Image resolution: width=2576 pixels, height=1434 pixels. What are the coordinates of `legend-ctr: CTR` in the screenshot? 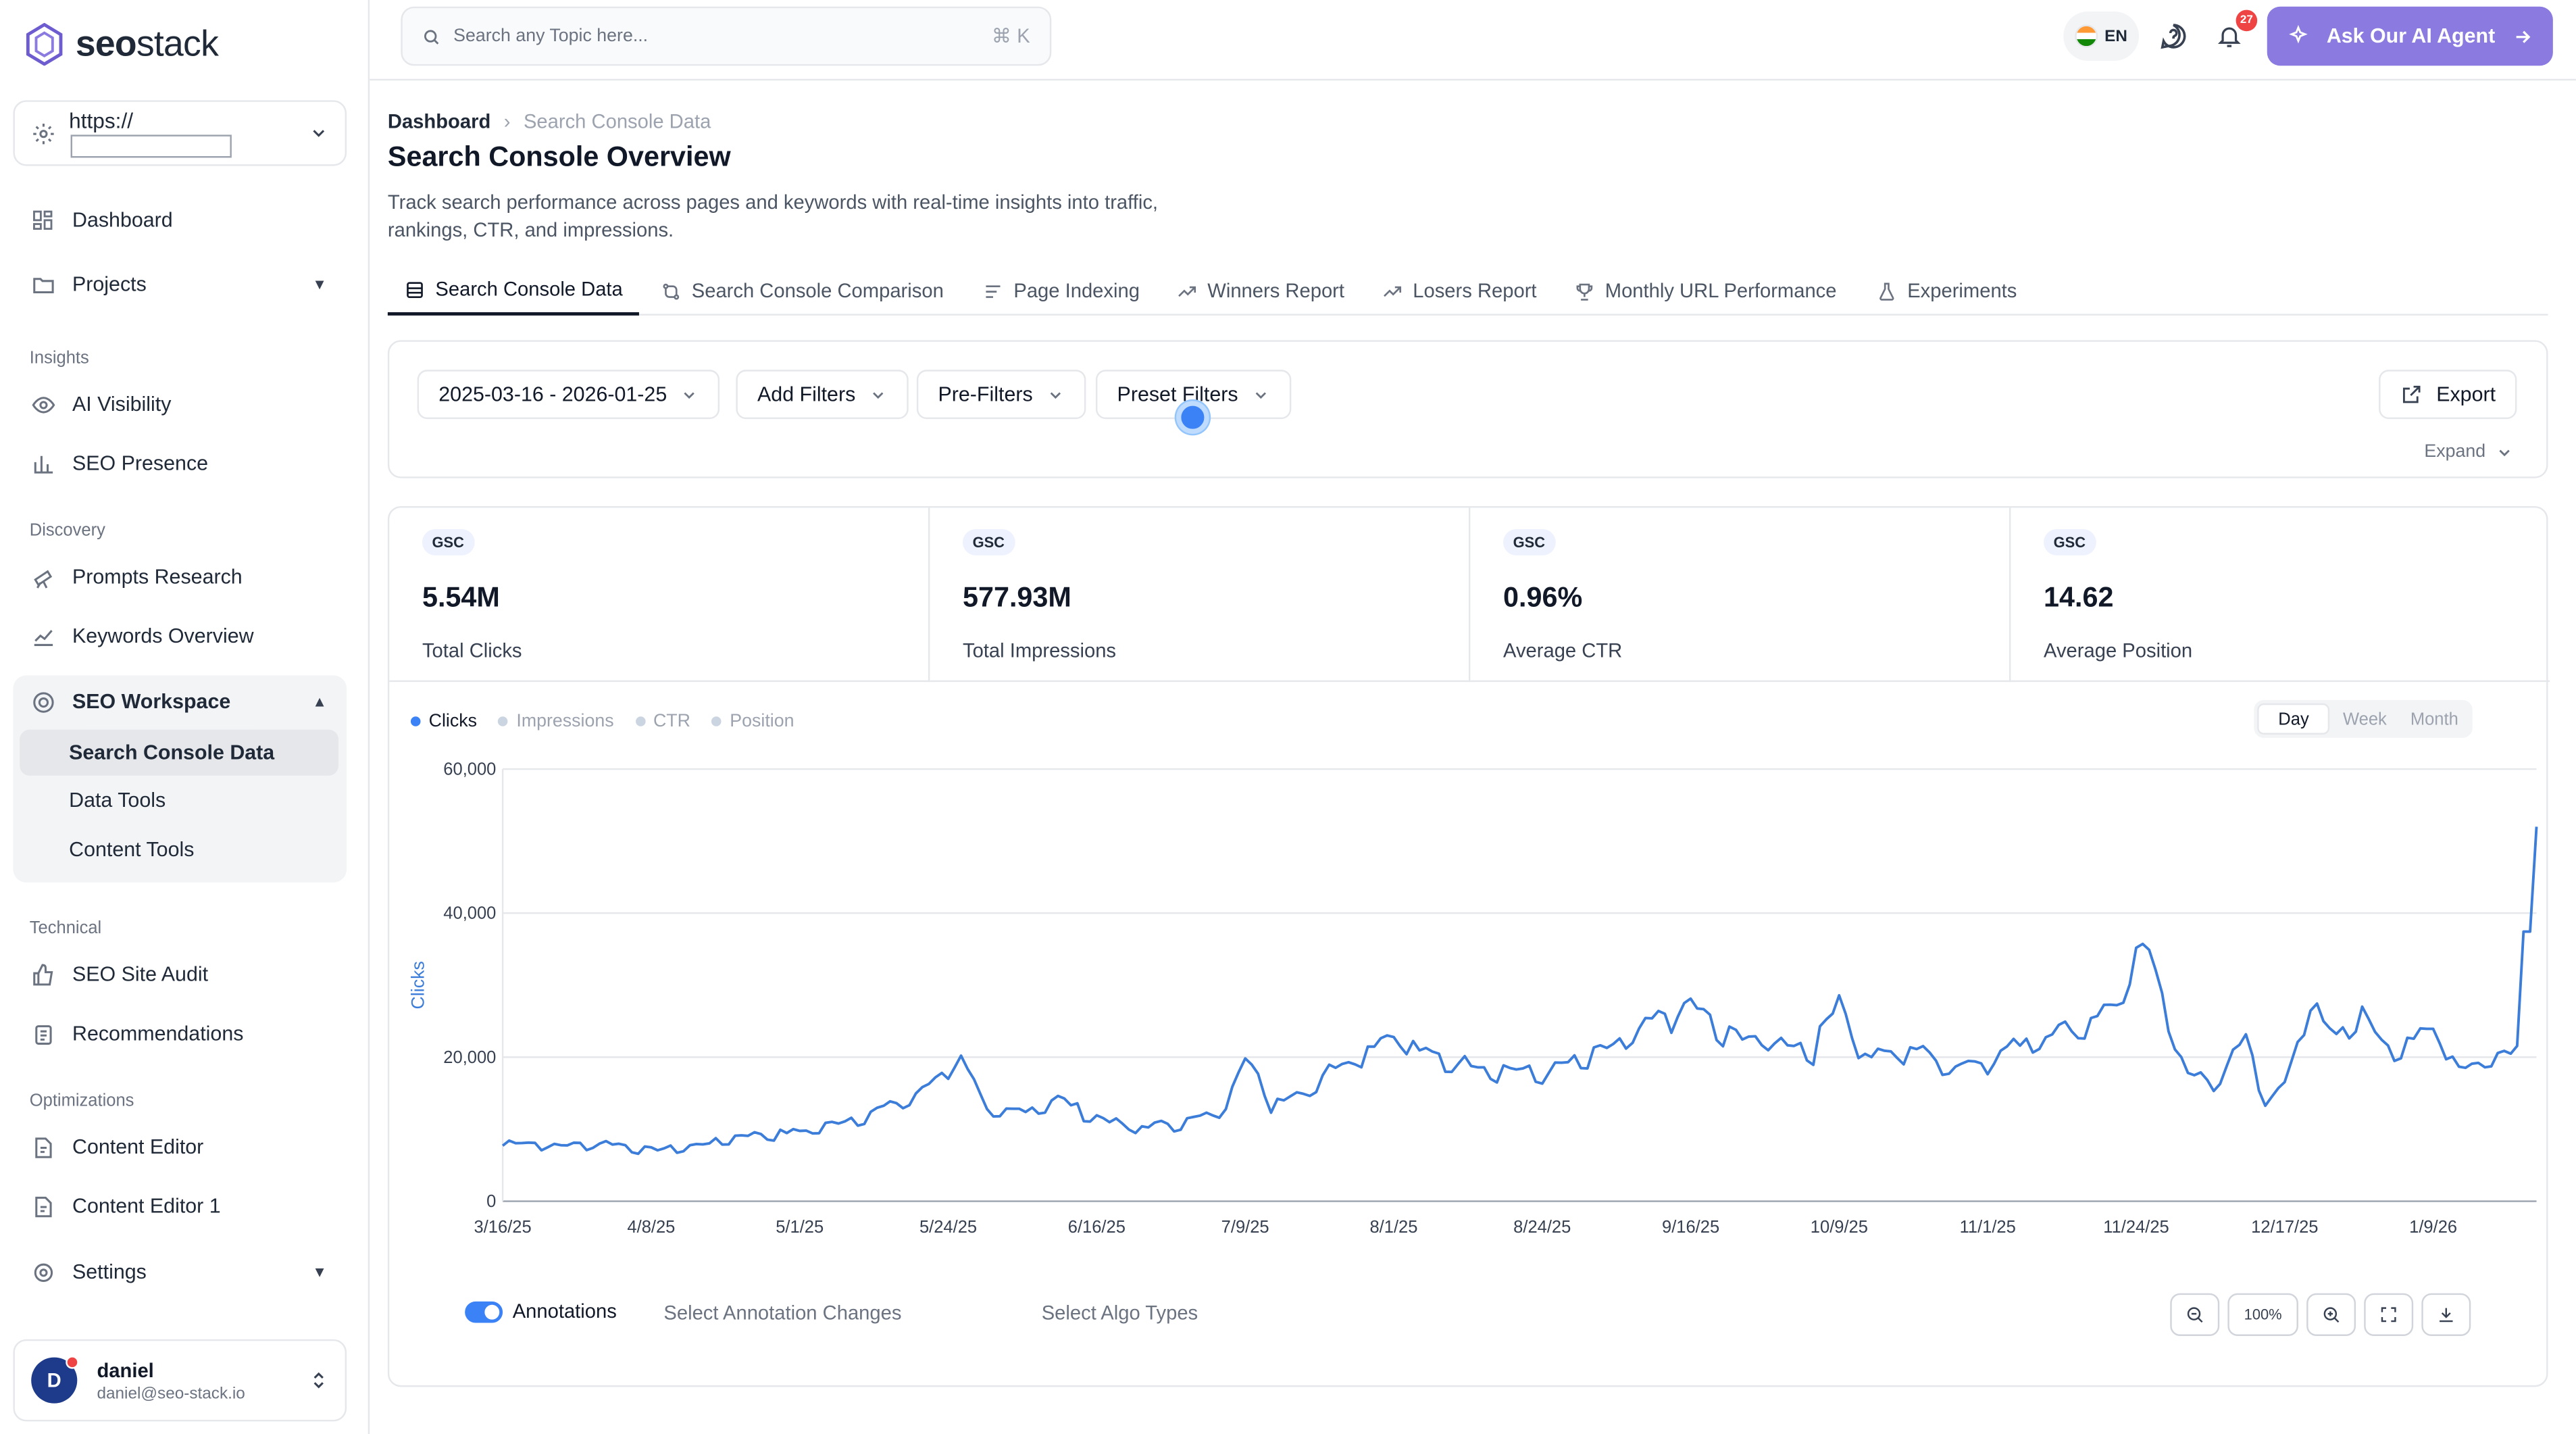 It's located at (662, 721).